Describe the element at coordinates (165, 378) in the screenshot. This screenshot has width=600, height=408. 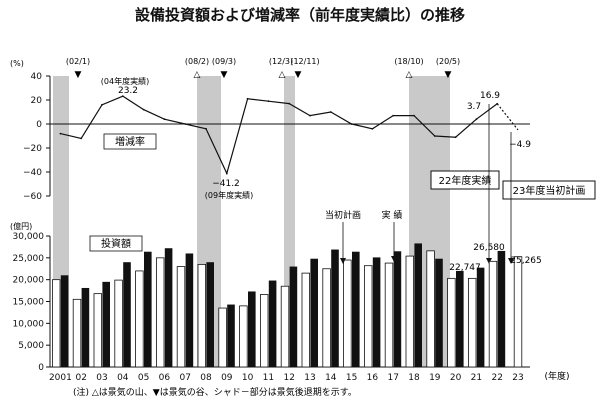
I see `x-tick-label: 06` at that location.